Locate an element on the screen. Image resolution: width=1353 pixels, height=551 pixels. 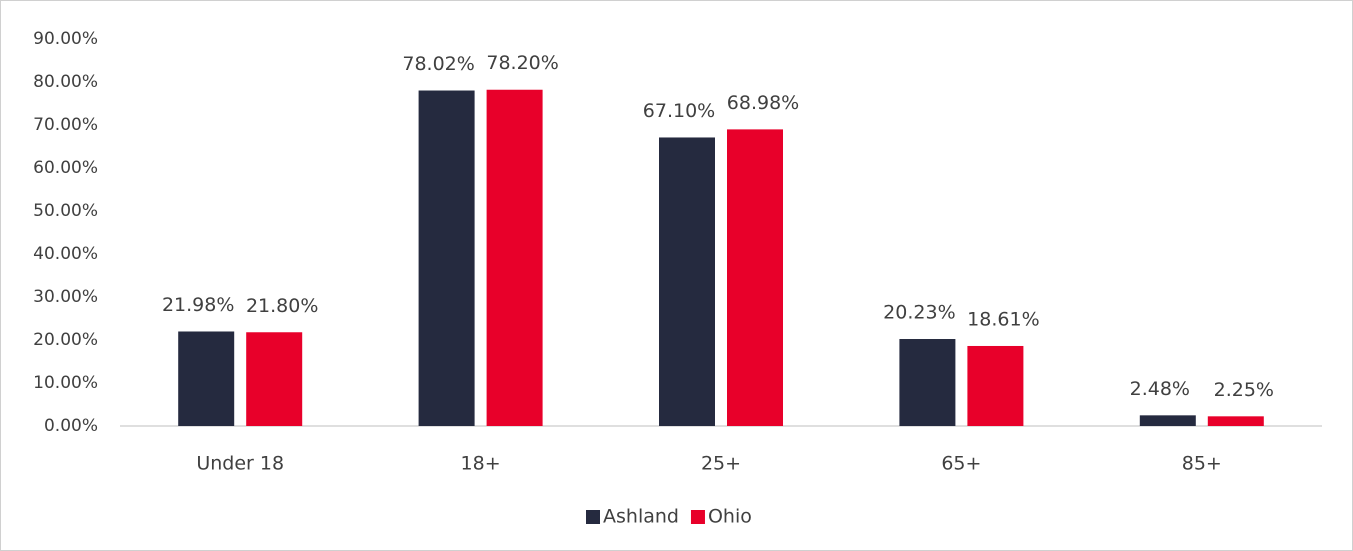
y-tick-label: 90.00% is located at coordinates (65, 39).